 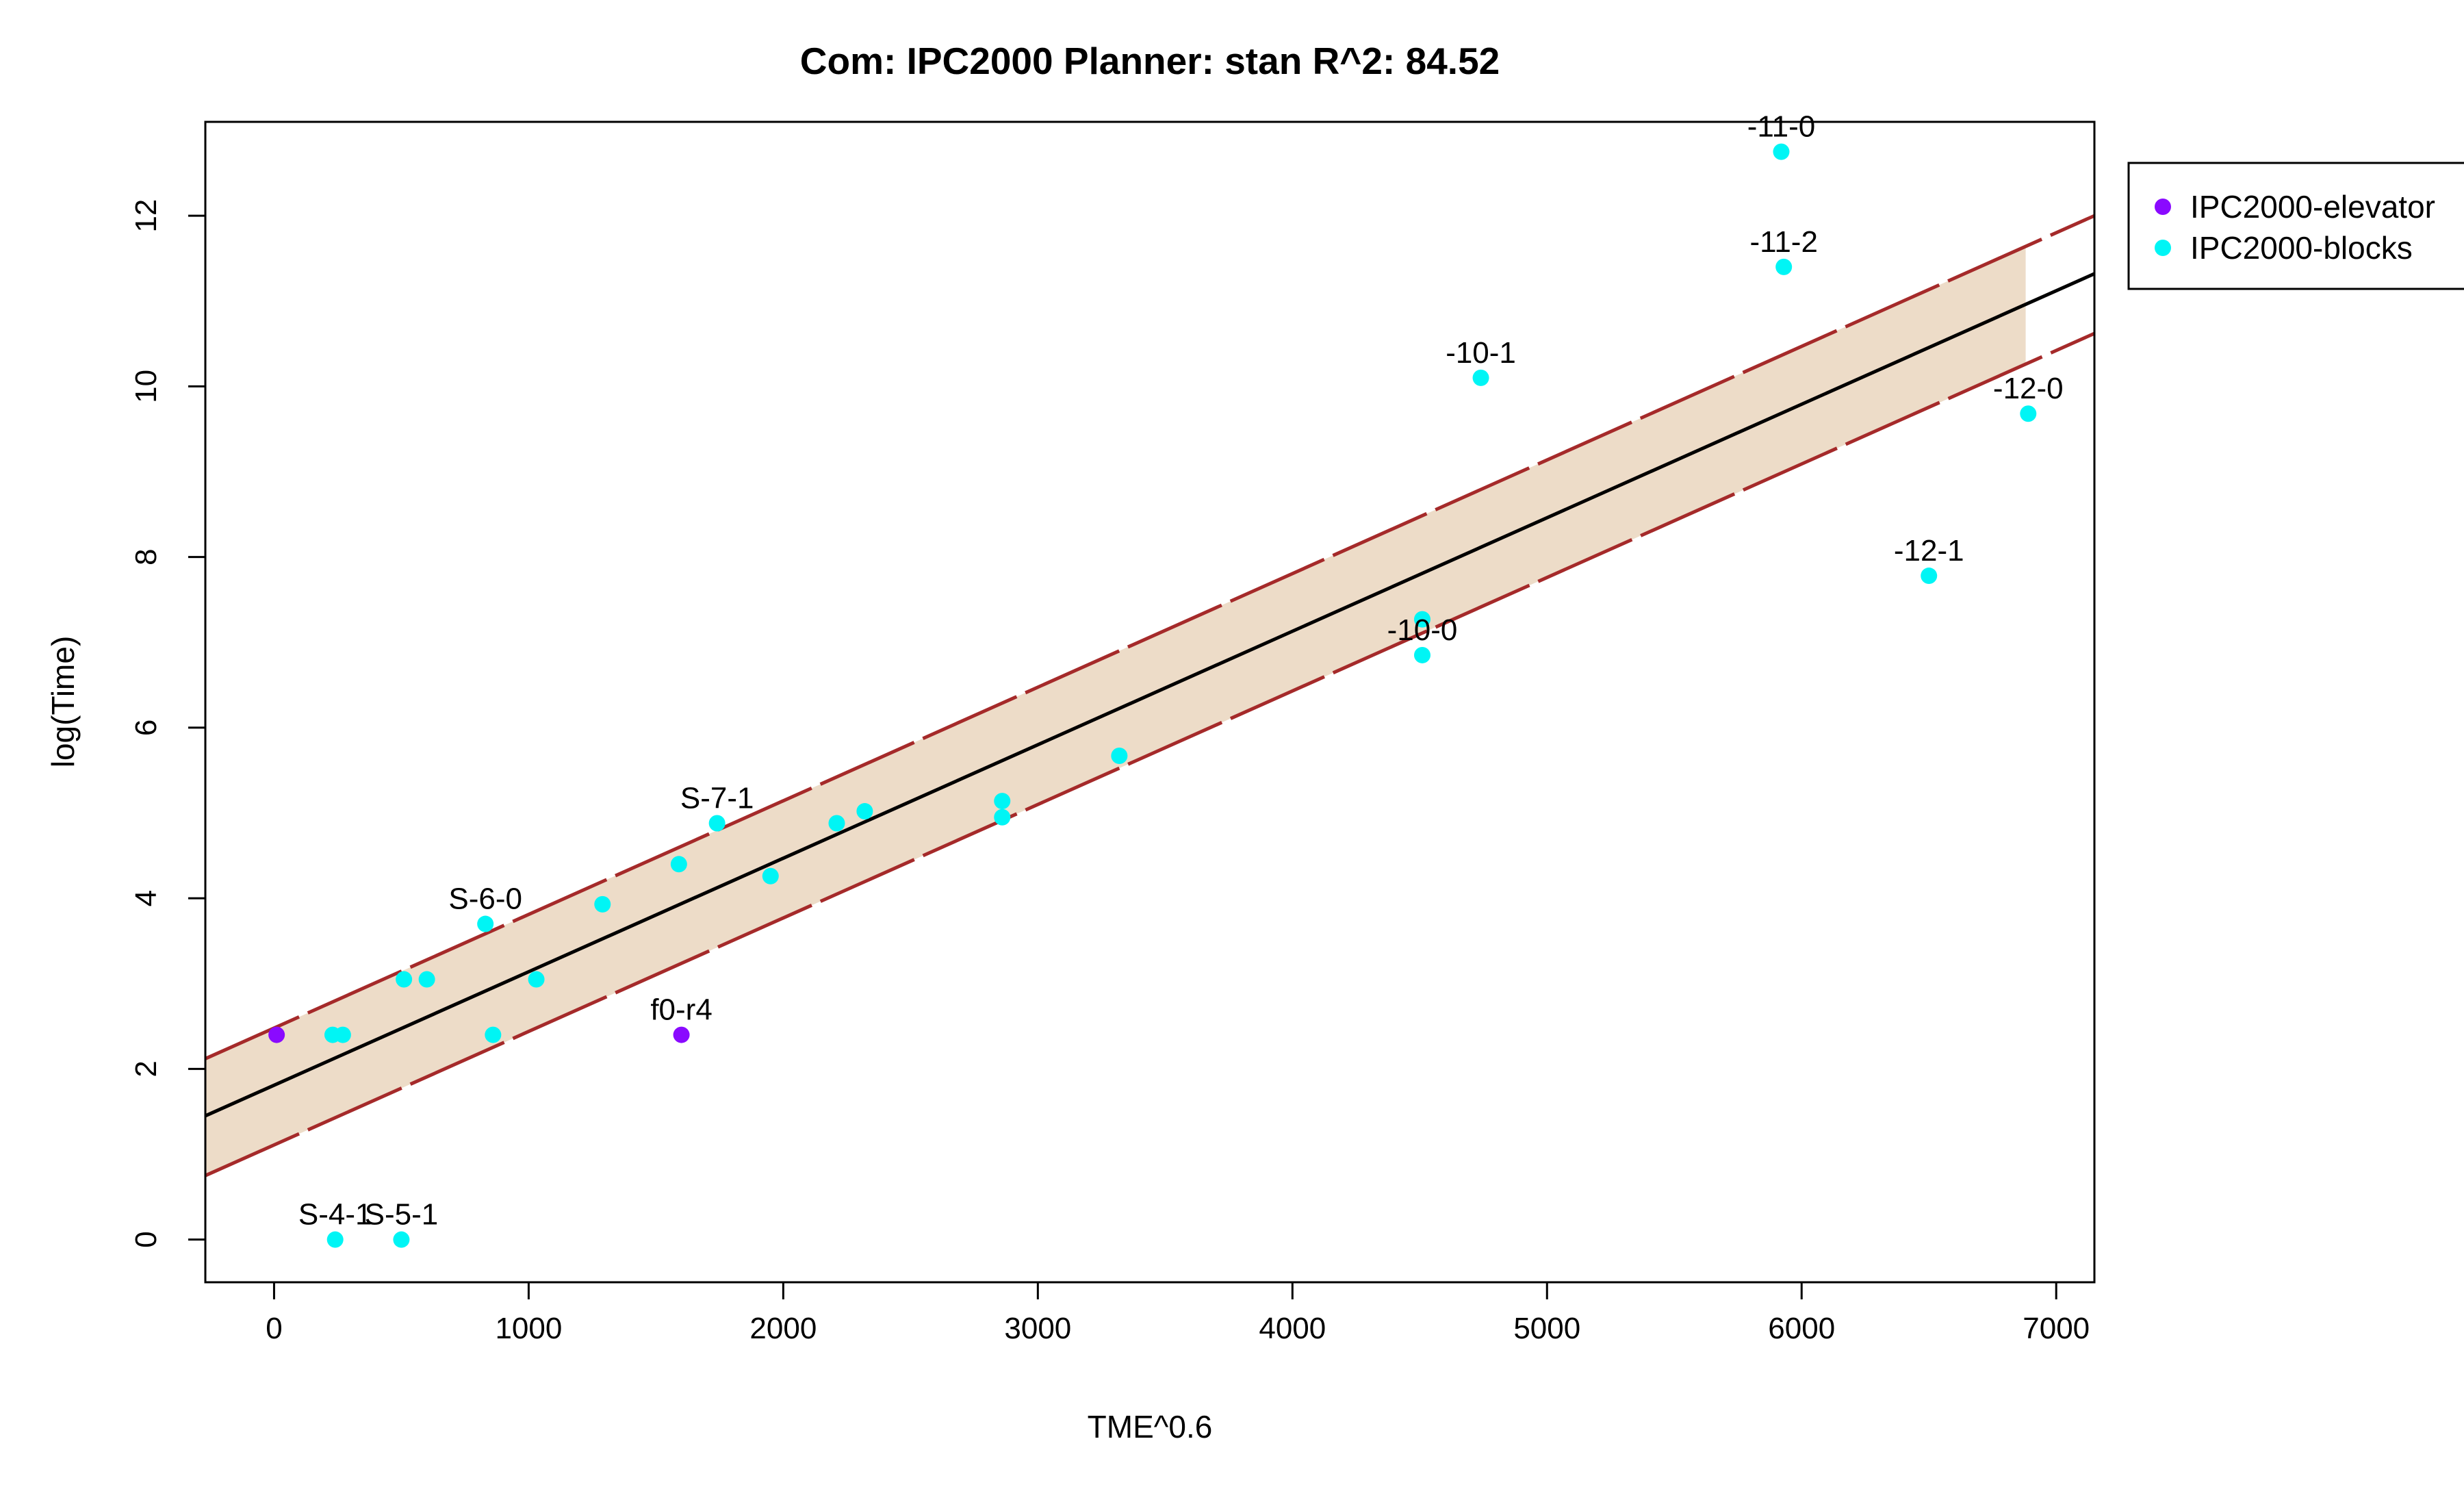 What do you see at coordinates (717, 798) in the screenshot?
I see `point-label: S-7-1` at bounding box center [717, 798].